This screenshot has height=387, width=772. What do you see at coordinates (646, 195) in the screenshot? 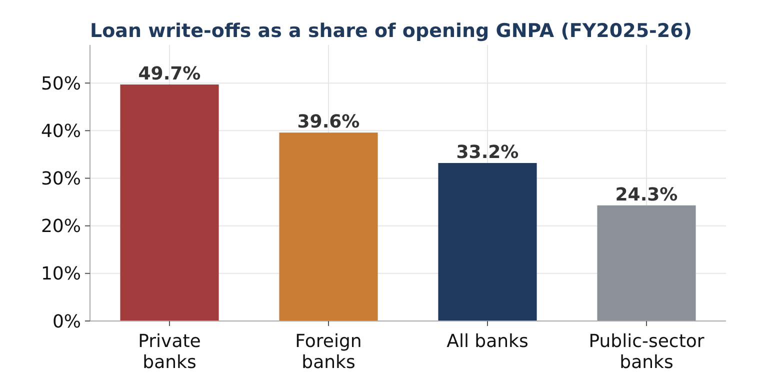
I see `data-label: 24.3%` at bounding box center [646, 195].